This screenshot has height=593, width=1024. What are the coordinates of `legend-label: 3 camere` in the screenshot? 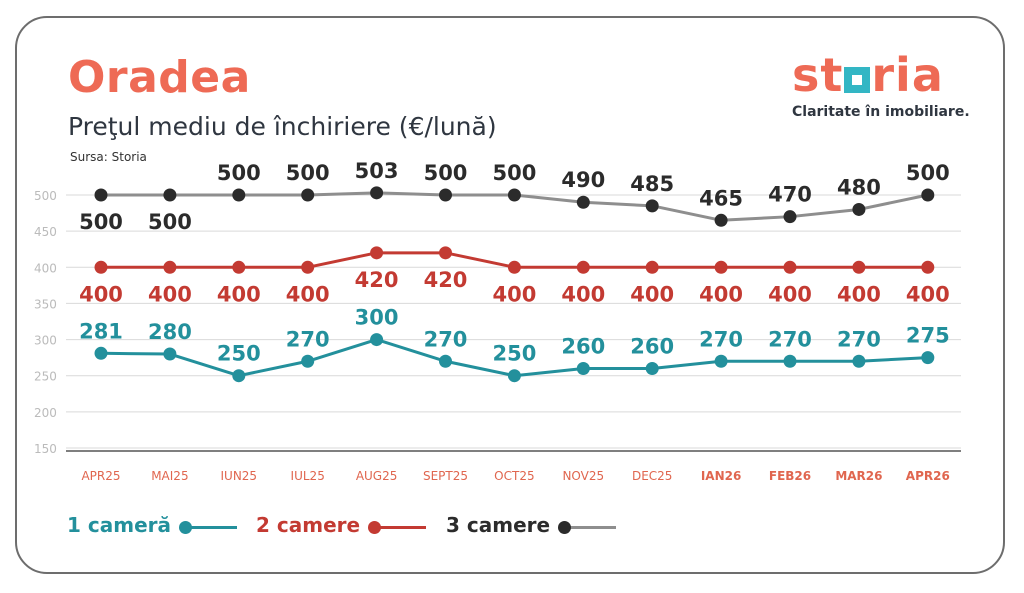 It's located at (498, 525).